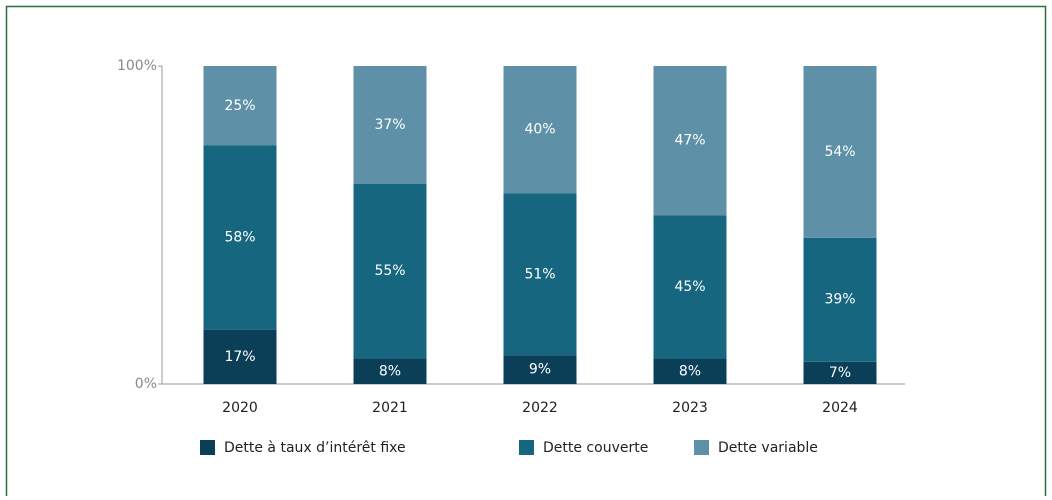  I want to click on value-label: 40%, so click(539, 130).